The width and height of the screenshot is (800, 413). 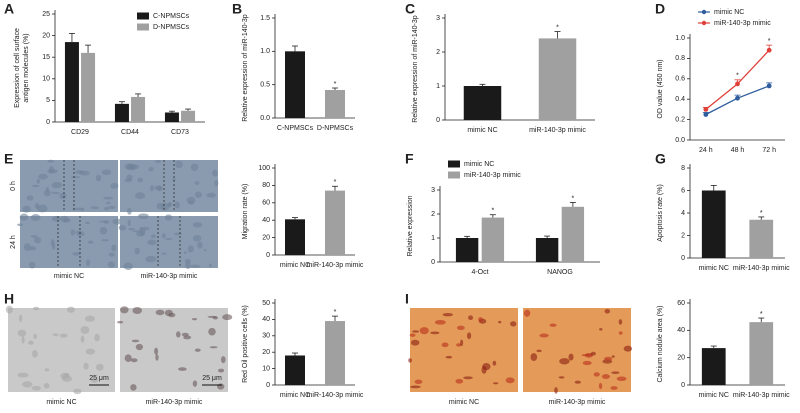 I want to click on y-tick-label: 25, so click(x=46, y=14).